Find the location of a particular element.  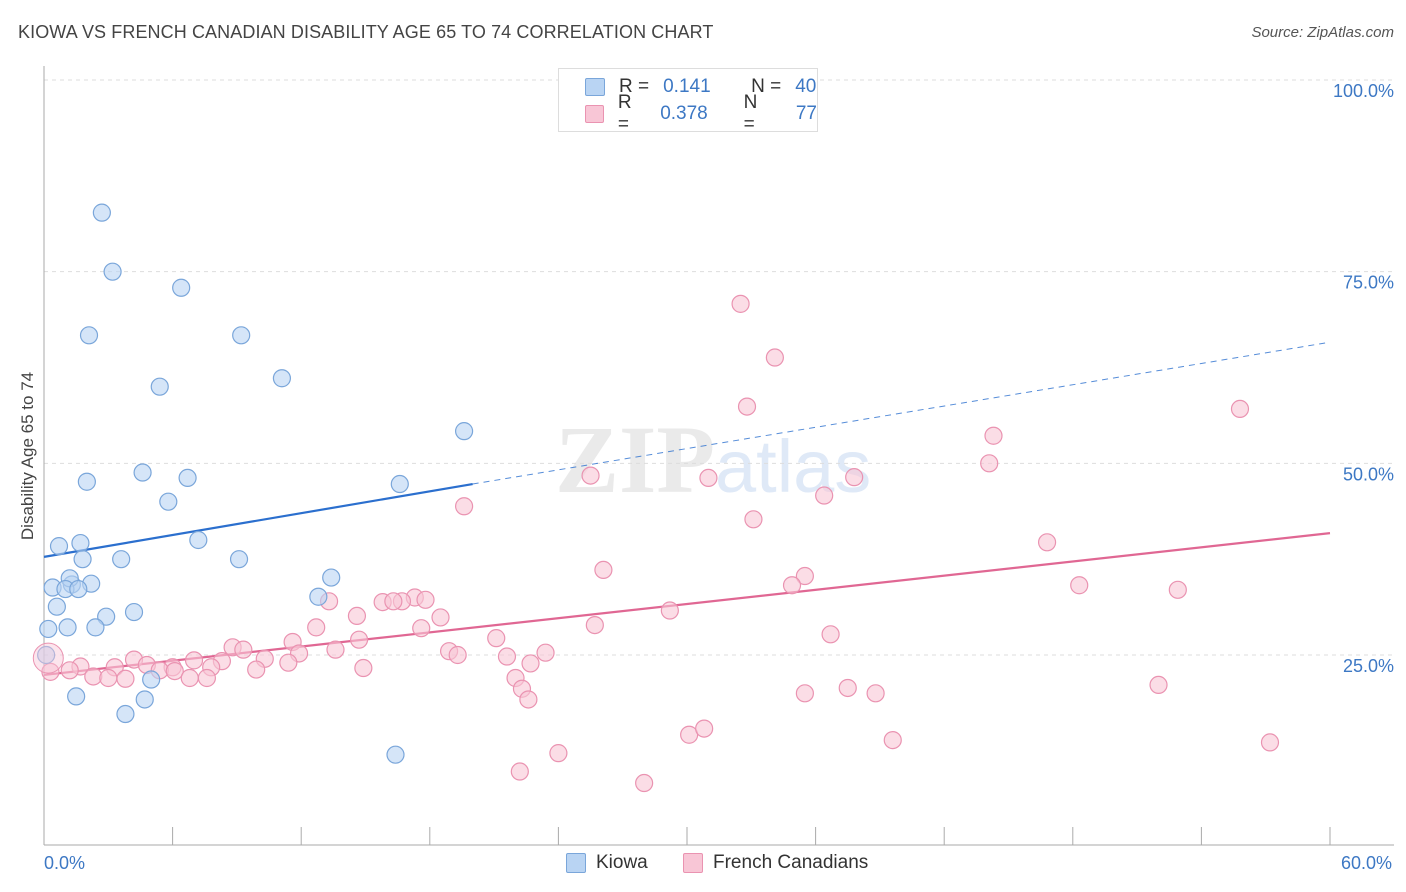

fc-r-label: R = is located at coordinates (624, 113).